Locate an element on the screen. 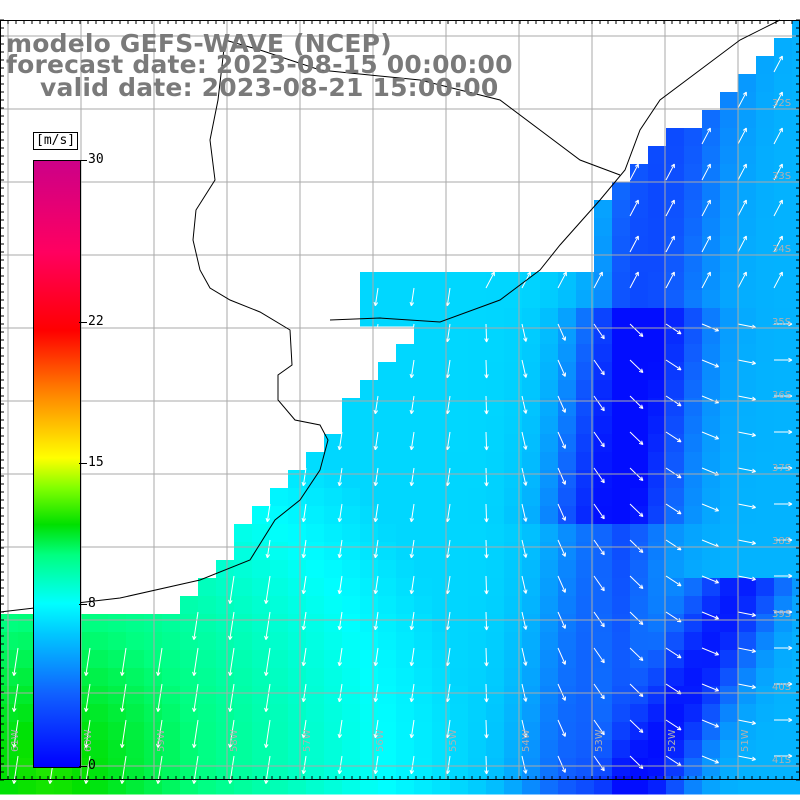  title-valid-date: valid date: 2023-08-21 15:00:00 is located at coordinates (269, 87).